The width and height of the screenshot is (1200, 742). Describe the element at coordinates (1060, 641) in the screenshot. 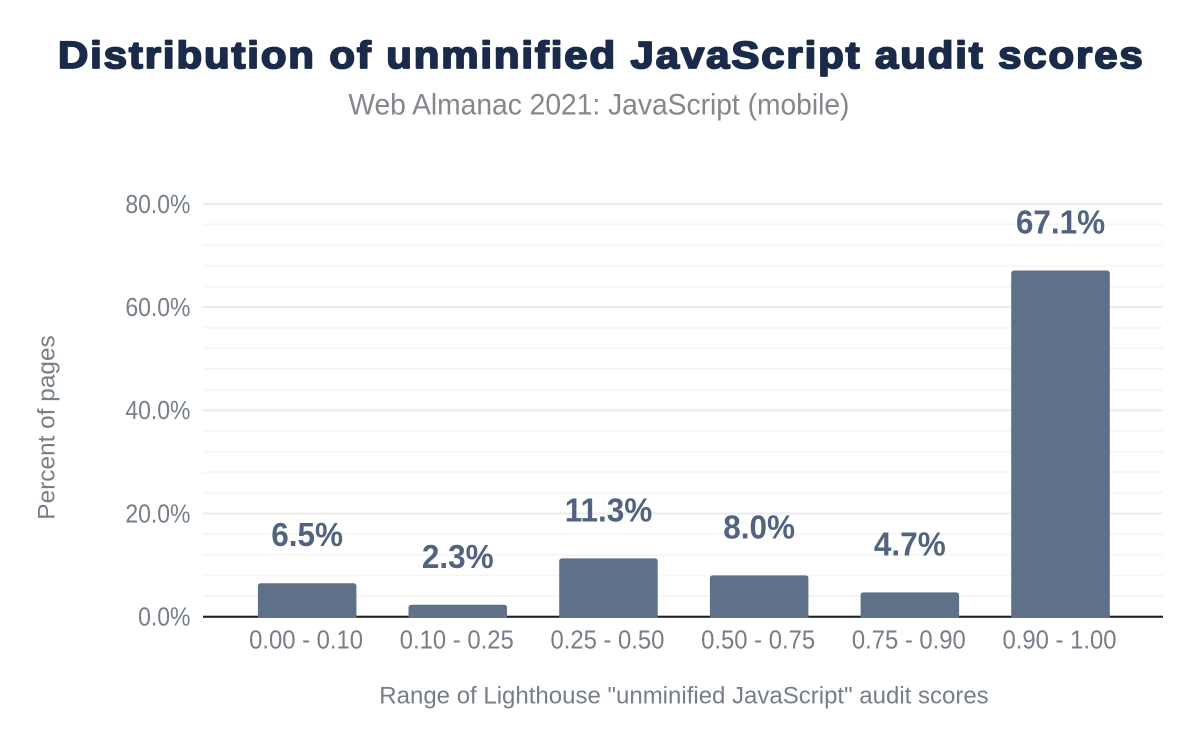

I see `svg-text: 0.90 - 1.00` at that location.